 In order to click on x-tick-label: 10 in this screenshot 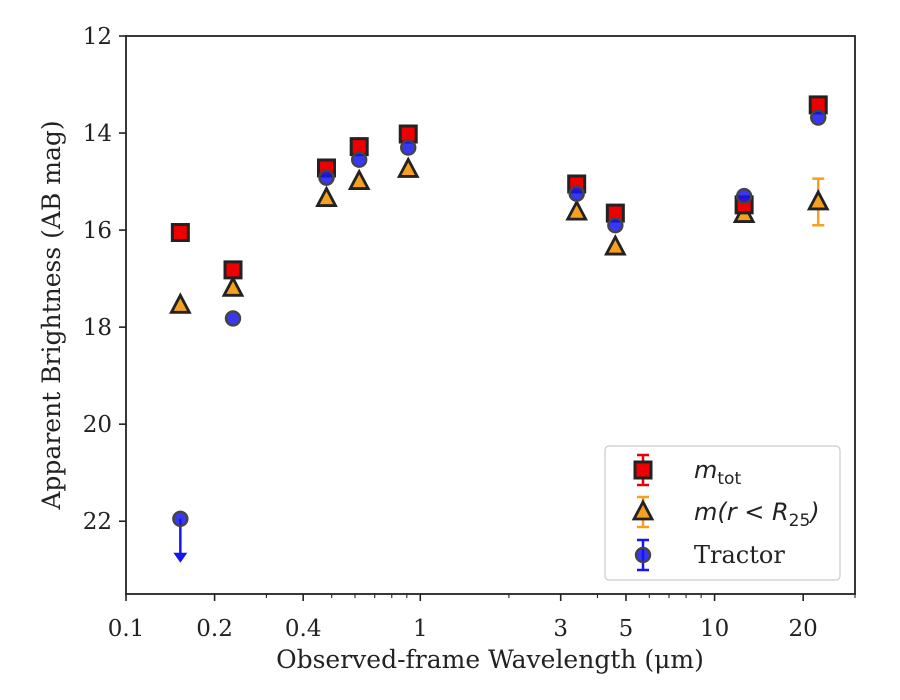, I will do `click(714, 629)`.